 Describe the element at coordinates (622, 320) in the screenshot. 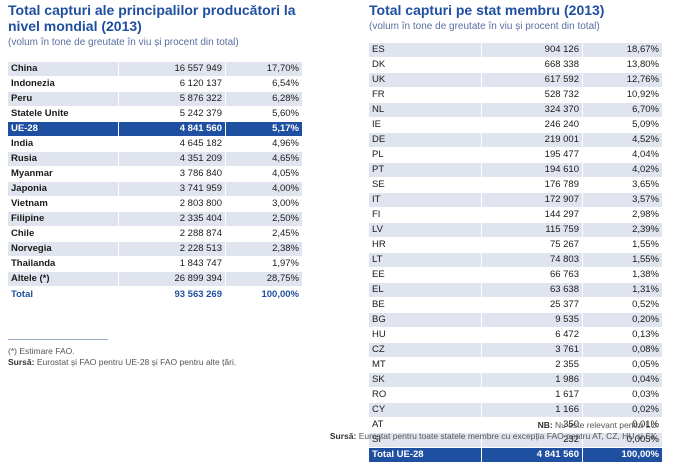

I see `member-cell-pct: 0,20%` at that location.